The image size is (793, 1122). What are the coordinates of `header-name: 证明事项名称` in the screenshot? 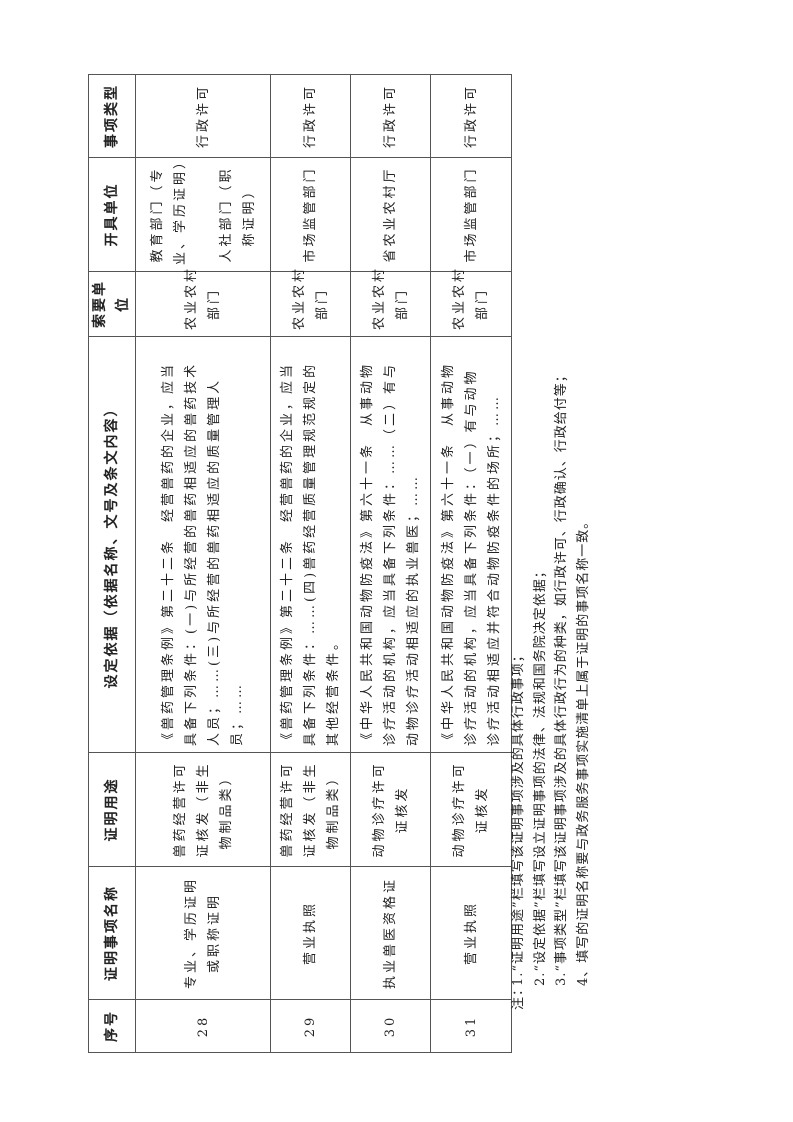 It's located at (112, 933).